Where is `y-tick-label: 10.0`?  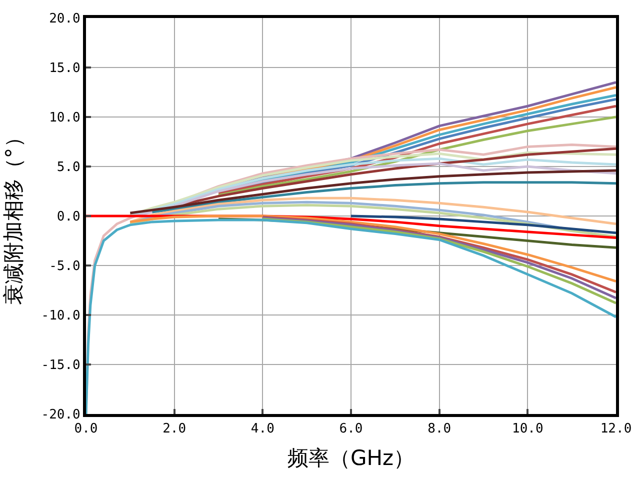
y-tick-label: 10.0 is located at coordinates (64, 118).